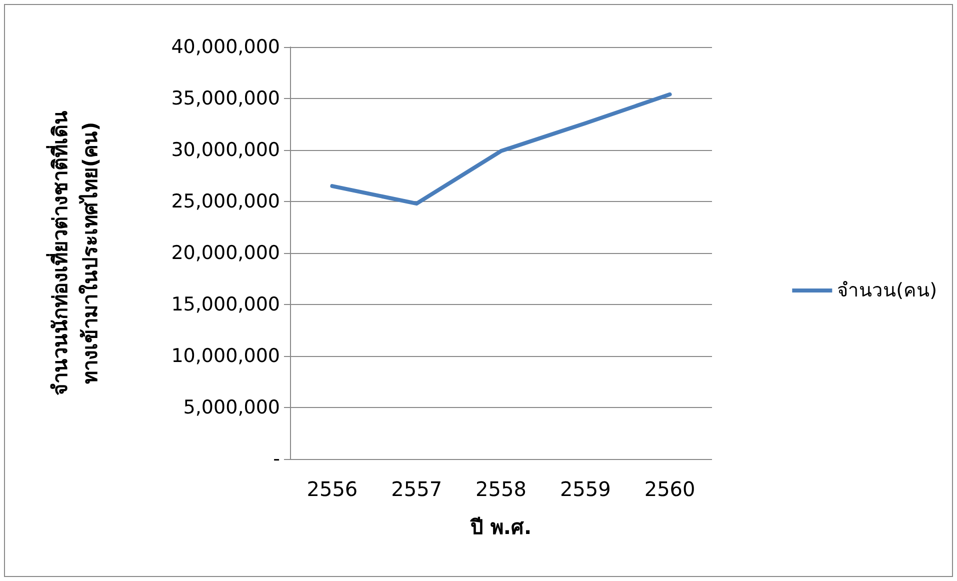 This screenshot has width=957, height=581. Describe the element at coordinates (416, 489) in the screenshot. I see `x-tick-label: 2557` at that location.